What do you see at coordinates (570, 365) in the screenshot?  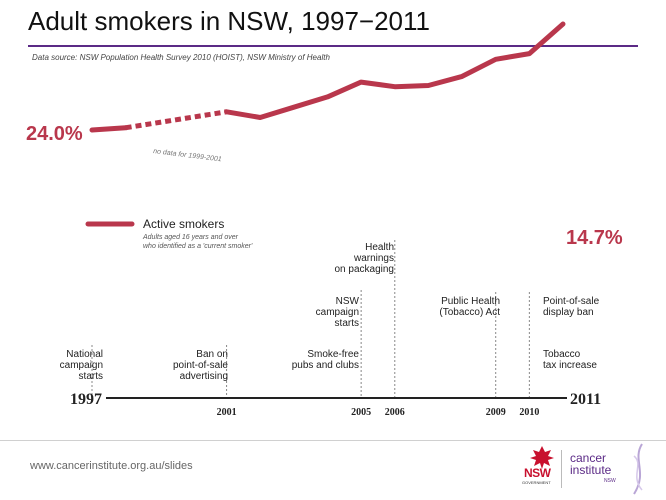 I see `event-label-7-1: tax increase` at bounding box center [570, 365].